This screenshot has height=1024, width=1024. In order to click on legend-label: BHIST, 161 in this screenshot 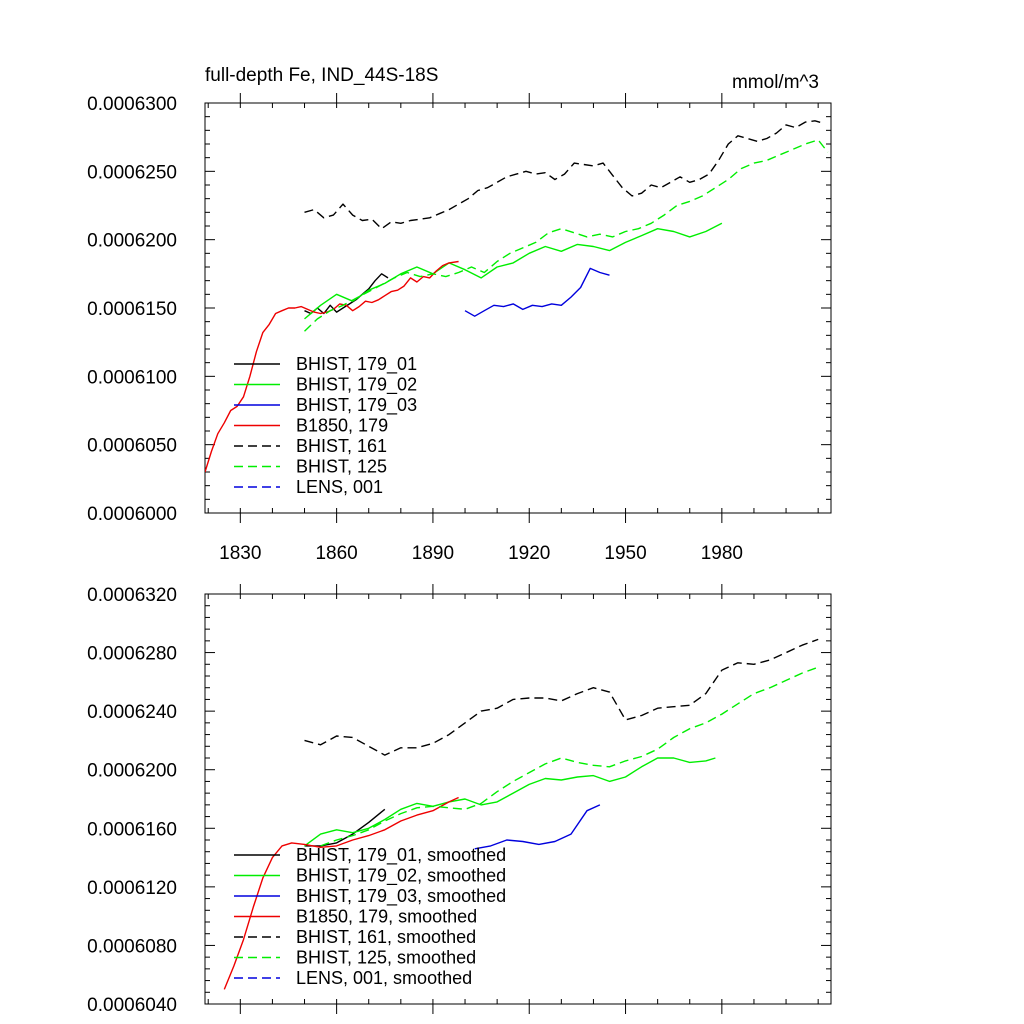, I will do `click(341, 446)`.